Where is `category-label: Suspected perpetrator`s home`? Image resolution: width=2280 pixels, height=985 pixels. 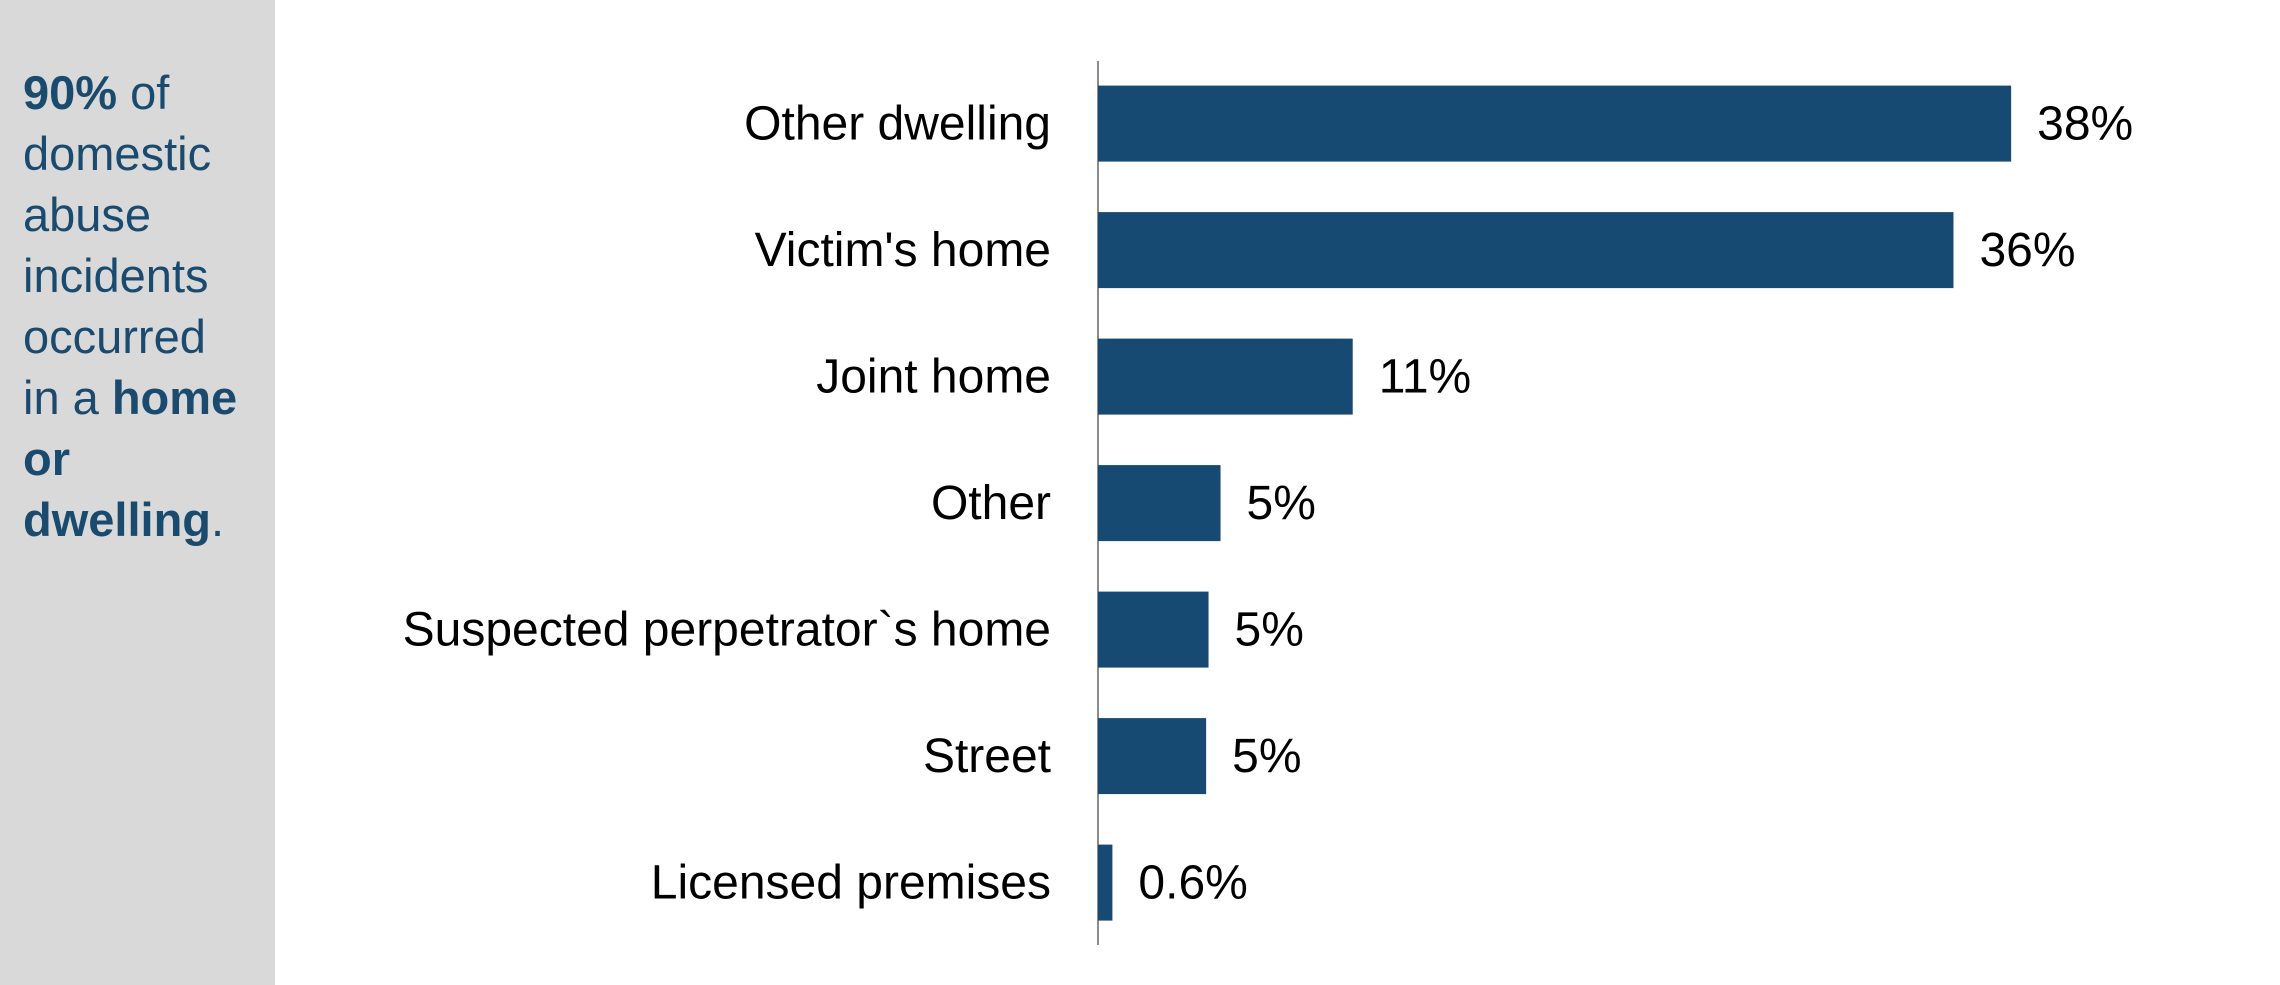 category-label: Suspected perpetrator`s home is located at coordinates (727, 629).